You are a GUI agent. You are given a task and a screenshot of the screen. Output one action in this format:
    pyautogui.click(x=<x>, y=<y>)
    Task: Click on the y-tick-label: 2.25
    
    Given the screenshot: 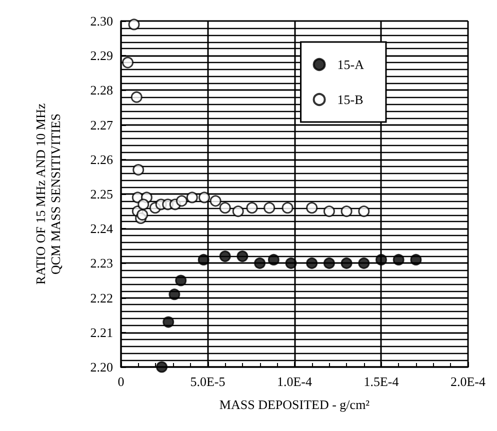 What is the action you would take?
    pyautogui.click(x=101, y=194)
    